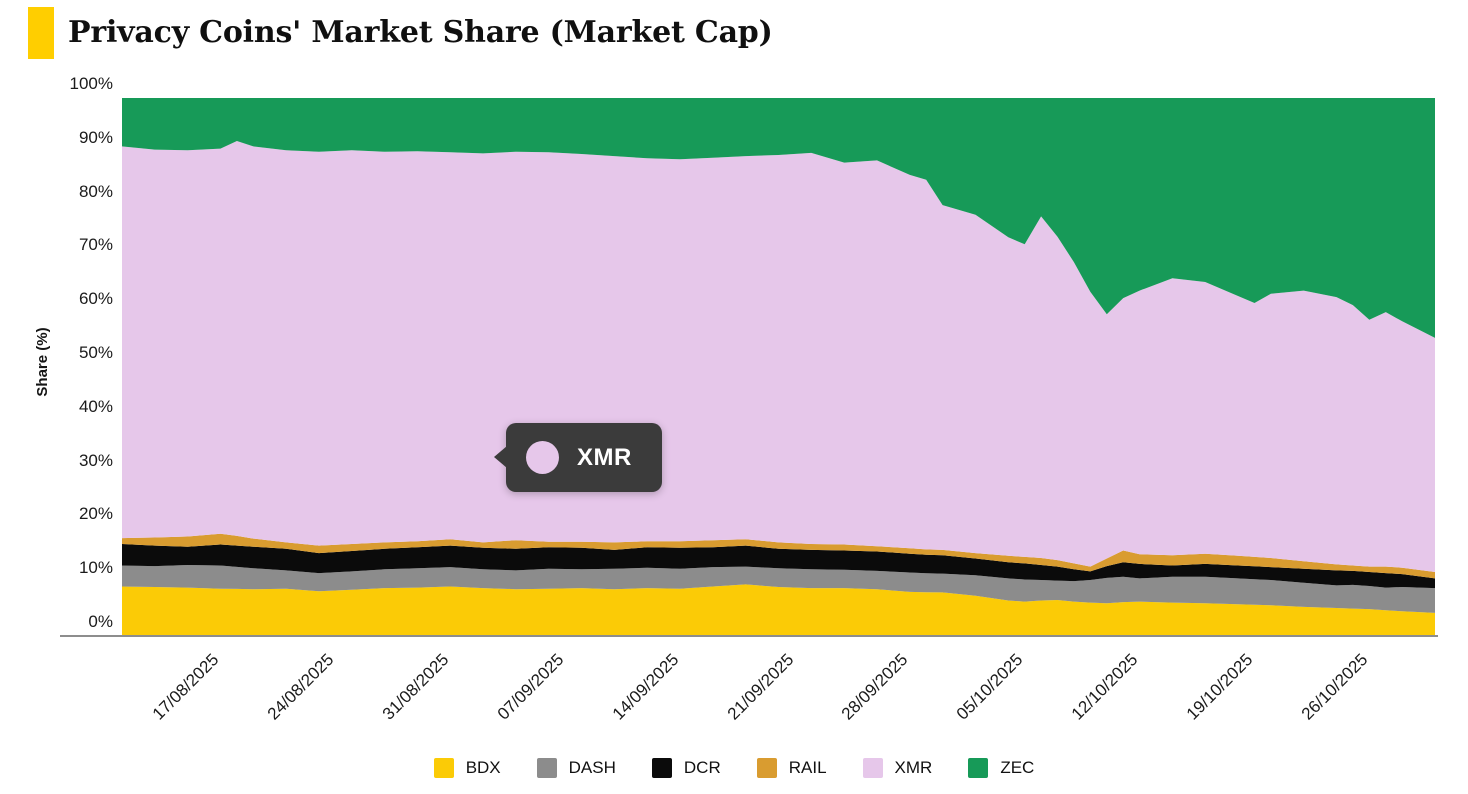 The width and height of the screenshot is (1468, 794). What do you see at coordinates (483, 767) in the screenshot?
I see `legend-label-bdx: BDX` at bounding box center [483, 767].